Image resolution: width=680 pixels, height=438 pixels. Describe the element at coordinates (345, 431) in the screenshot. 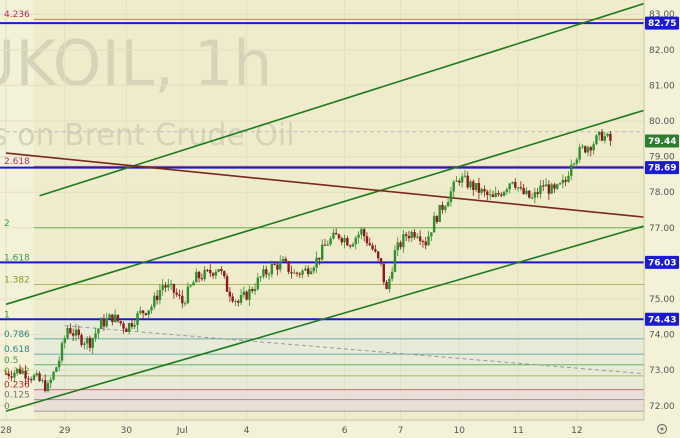

I see `x-tick-label: 6` at that location.